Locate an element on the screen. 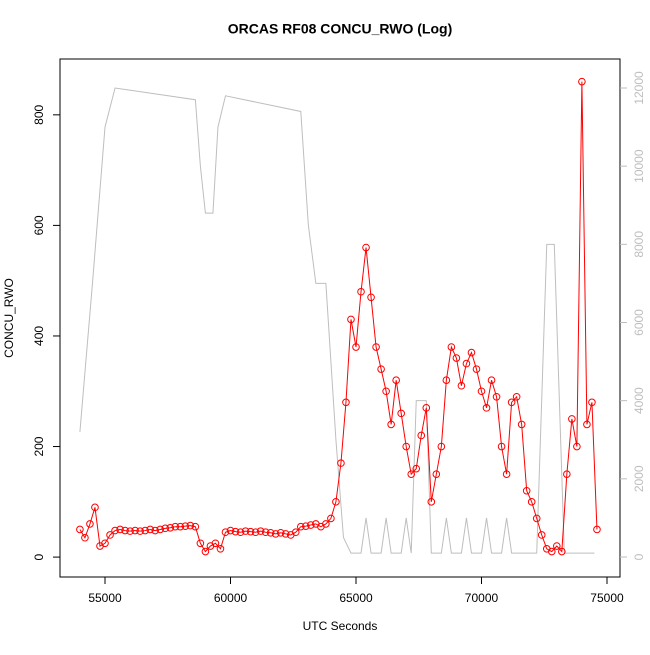 The image size is (650, 655). y2-tick-label: 0 is located at coordinates (639, 556).